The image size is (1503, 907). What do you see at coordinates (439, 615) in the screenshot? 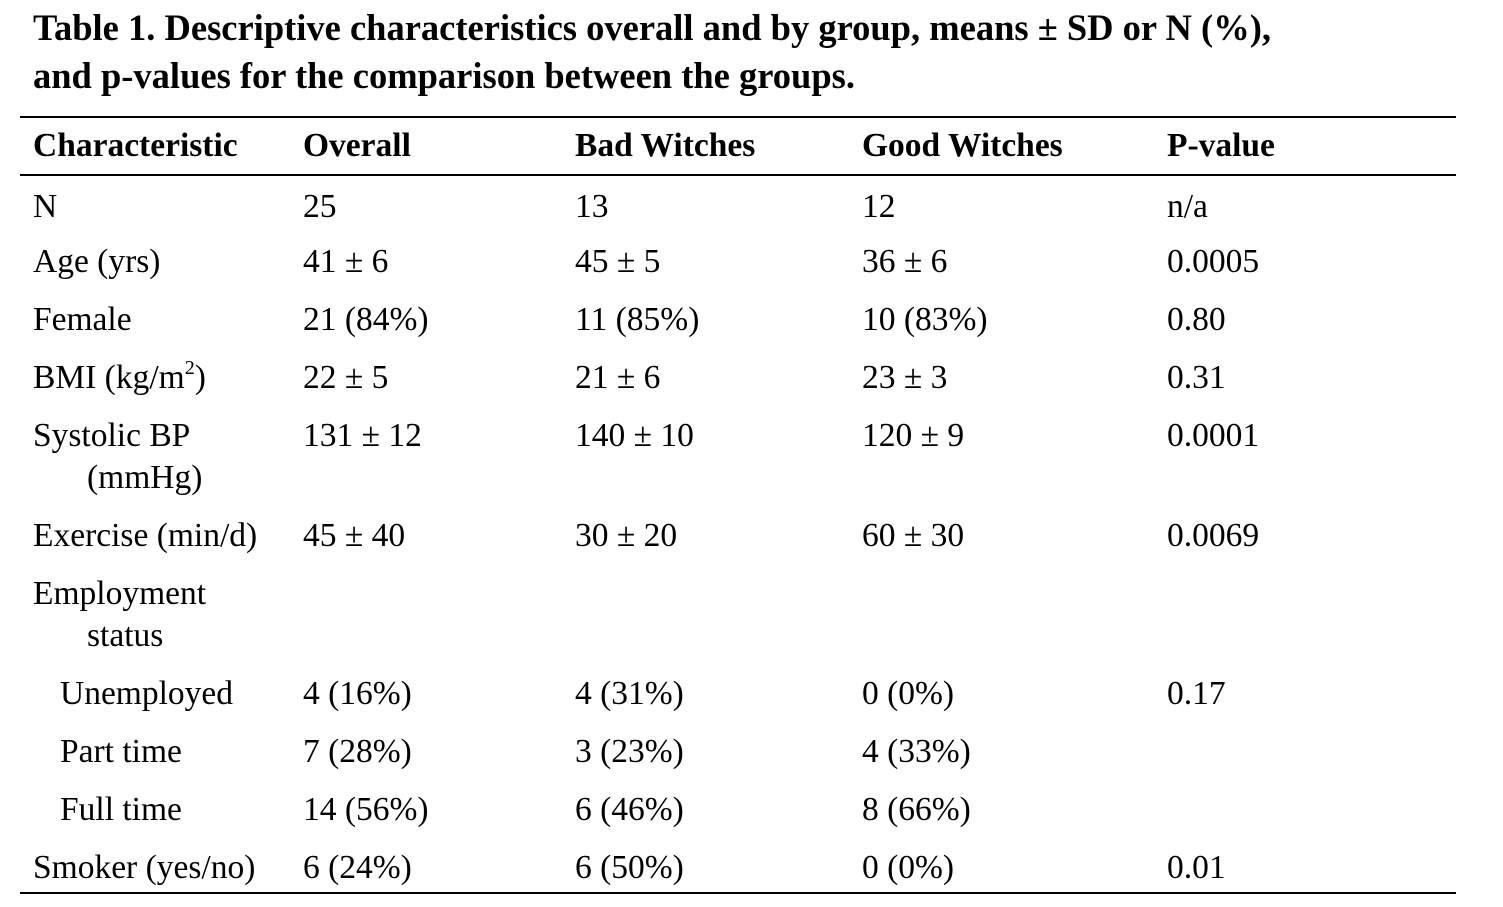
I see `cell-overall` at bounding box center [439, 615].